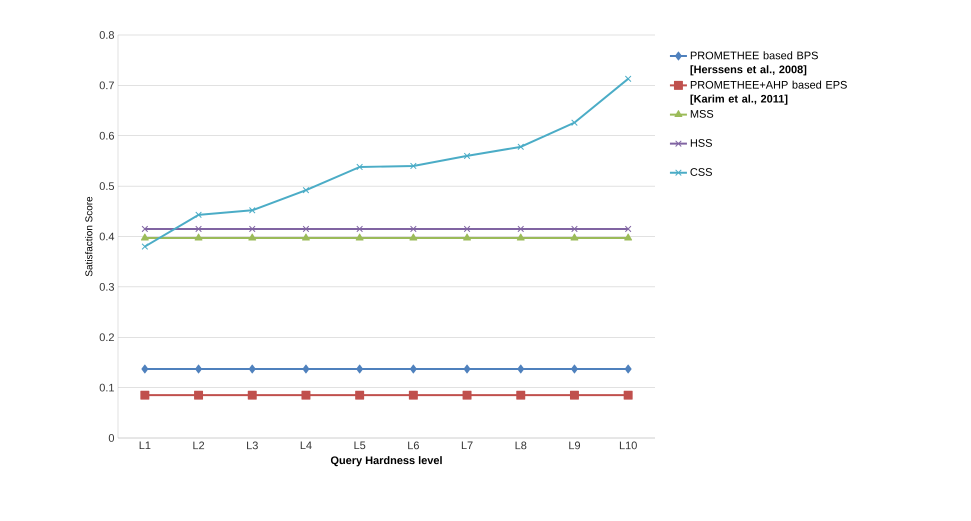 The width and height of the screenshot is (971, 521). What do you see at coordinates (198, 446) in the screenshot?
I see `x-tick-label: L2` at bounding box center [198, 446].